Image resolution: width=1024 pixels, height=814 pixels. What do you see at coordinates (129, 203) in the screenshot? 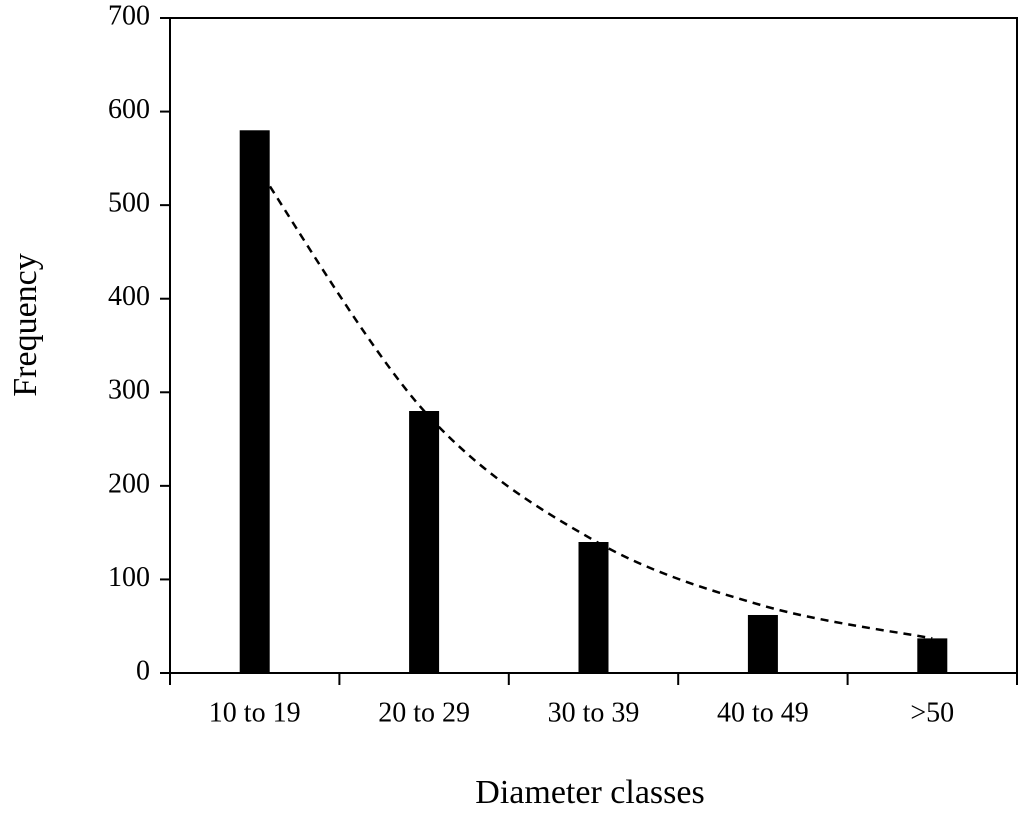
I see `y-tick-label: 500` at bounding box center [129, 203].